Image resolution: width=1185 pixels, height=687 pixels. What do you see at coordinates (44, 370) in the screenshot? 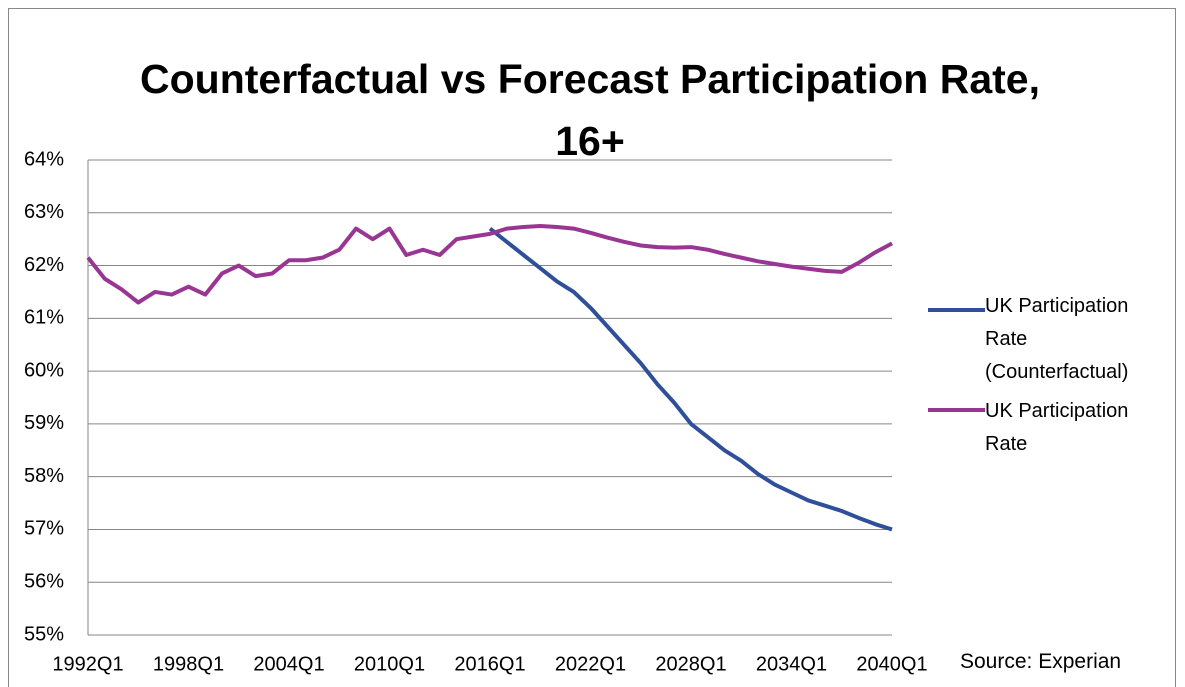
I see `y-tick-label: 60%` at bounding box center [44, 370].